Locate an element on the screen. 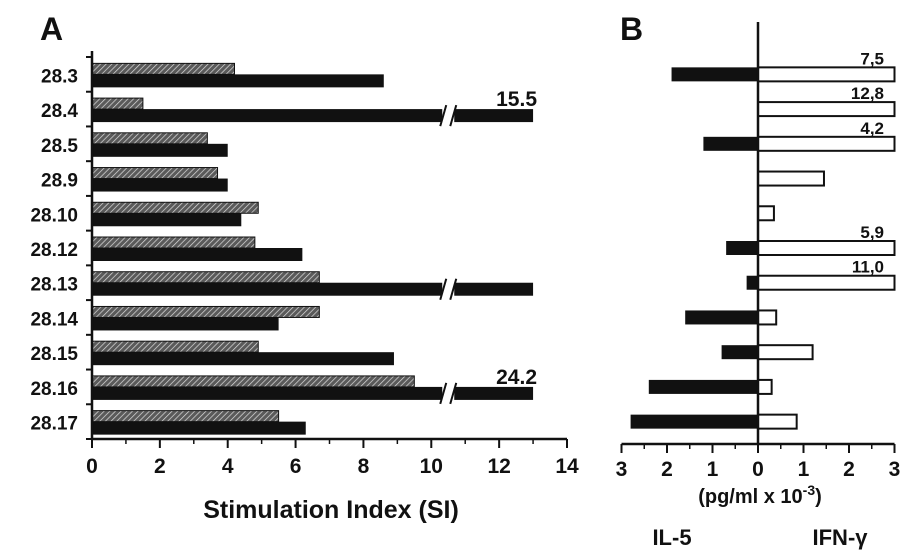 This screenshot has width=901, height=552. panel-b-label: B is located at coordinates (631, 29).